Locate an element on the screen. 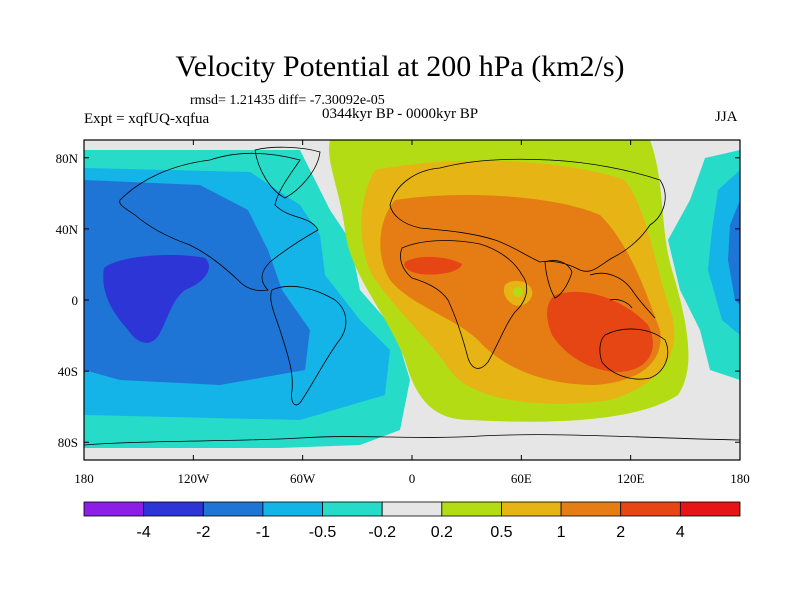 The height and width of the screenshot is (600, 800). colorbar-label: 0.5 is located at coordinates (501, 532).